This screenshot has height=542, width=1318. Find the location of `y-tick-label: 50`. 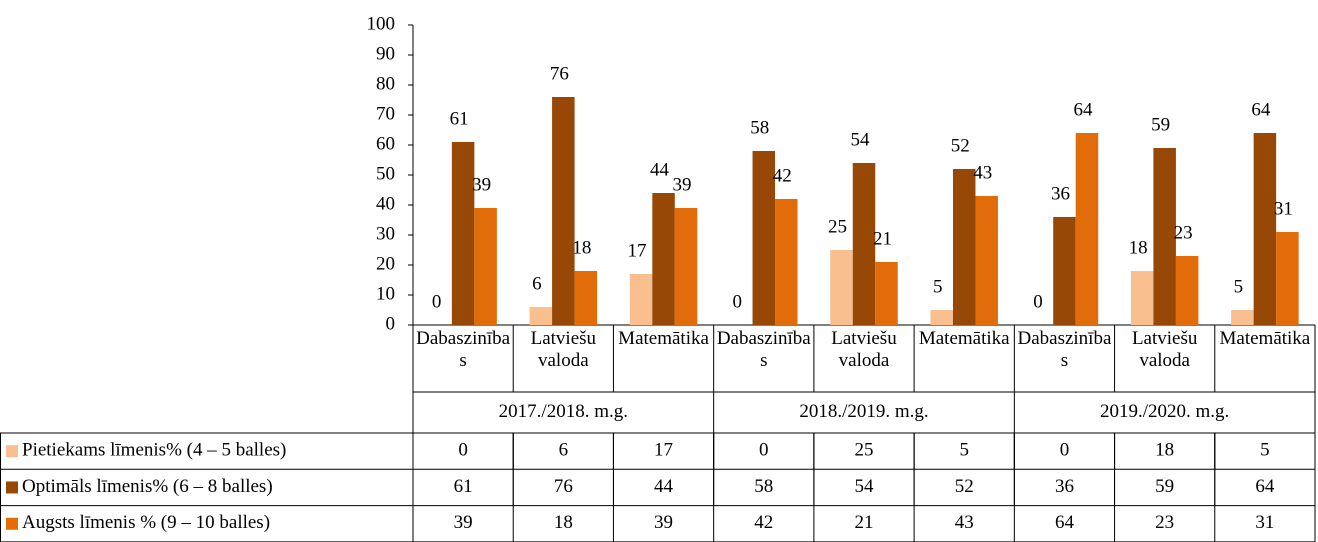

y-tick-label: 50 is located at coordinates (385, 173).